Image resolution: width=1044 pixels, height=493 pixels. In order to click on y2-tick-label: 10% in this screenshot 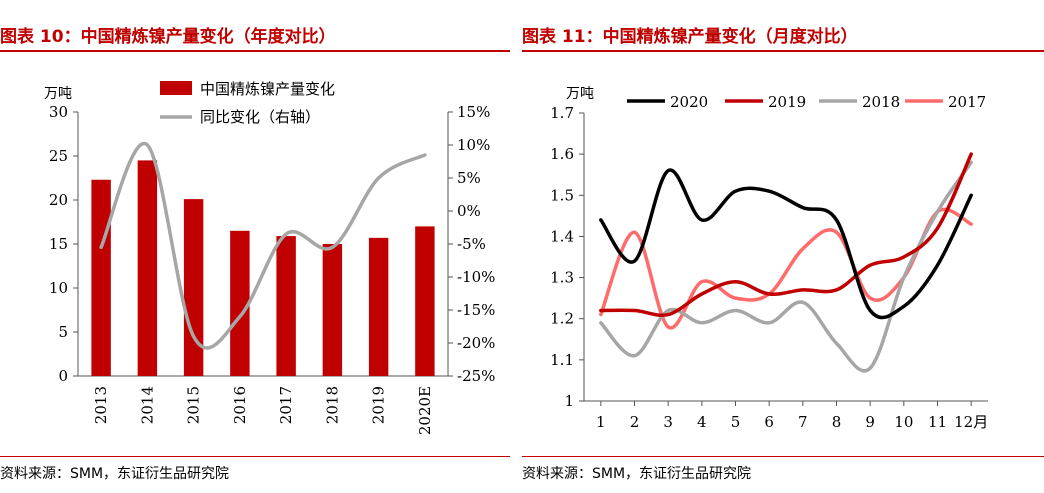, I will do `click(473, 145)`.